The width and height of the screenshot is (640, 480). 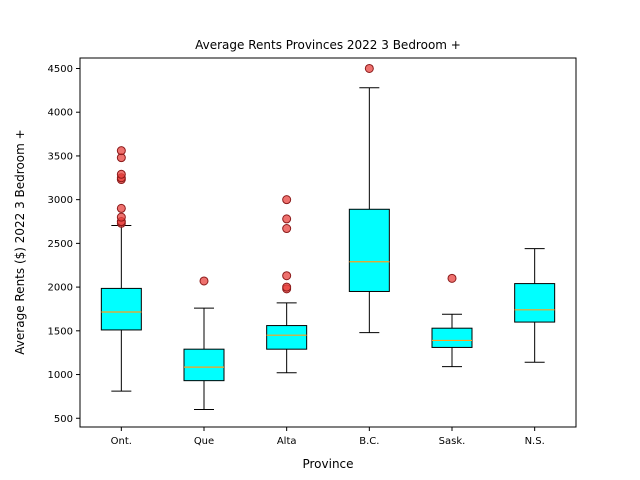 What do you see at coordinates (63, 419) in the screenshot?
I see `y-tick-label: 500` at bounding box center [63, 419].